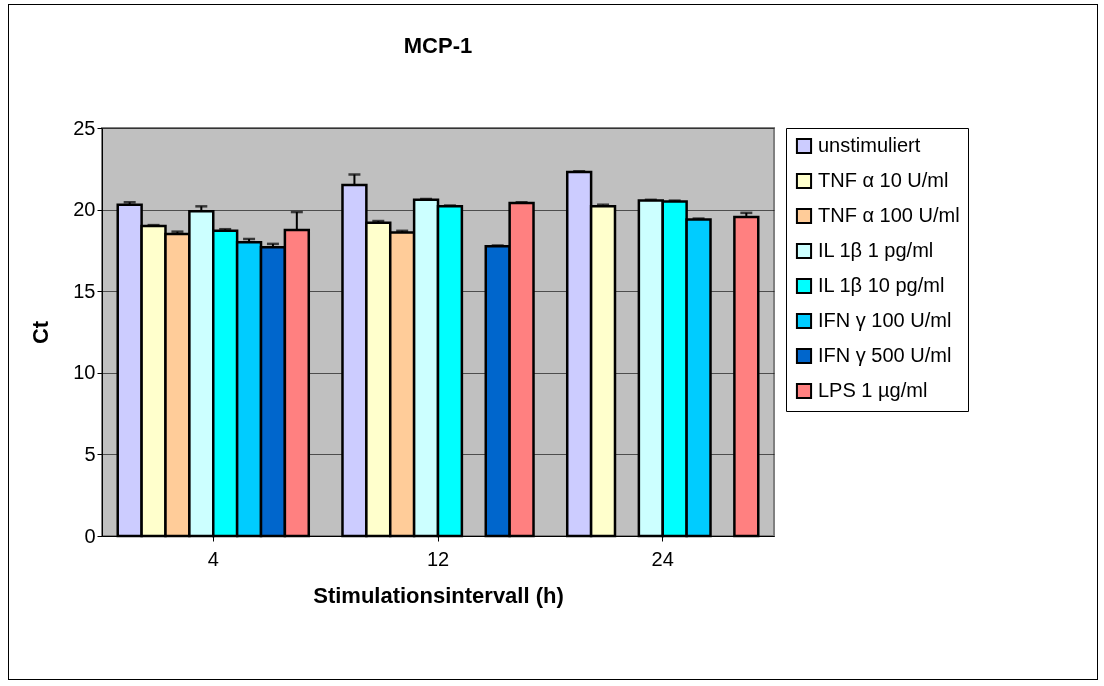 The width and height of the screenshot is (1104, 686). I want to click on legend-label: unstimuliert, so click(869, 145).